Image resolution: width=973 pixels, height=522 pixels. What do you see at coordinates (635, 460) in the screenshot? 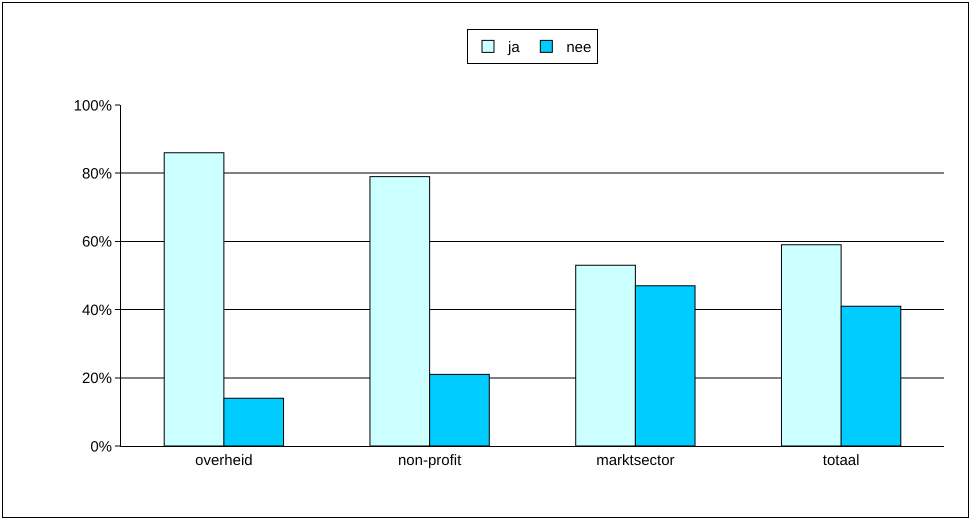
I see `x-tick-label: marktsector` at bounding box center [635, 460].